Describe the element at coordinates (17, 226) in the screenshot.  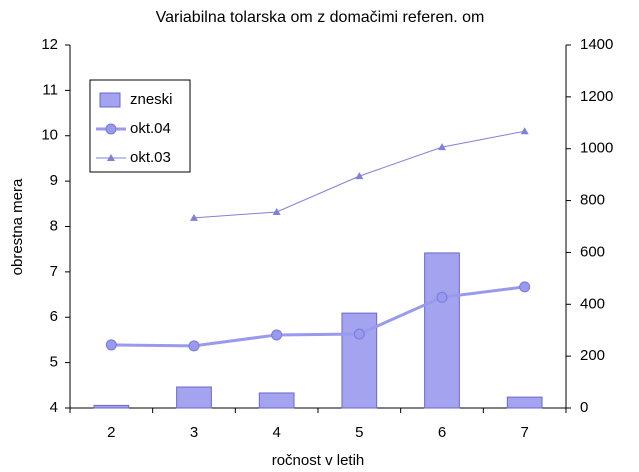
I see `y-axis-label: obrestna mera` at that location.